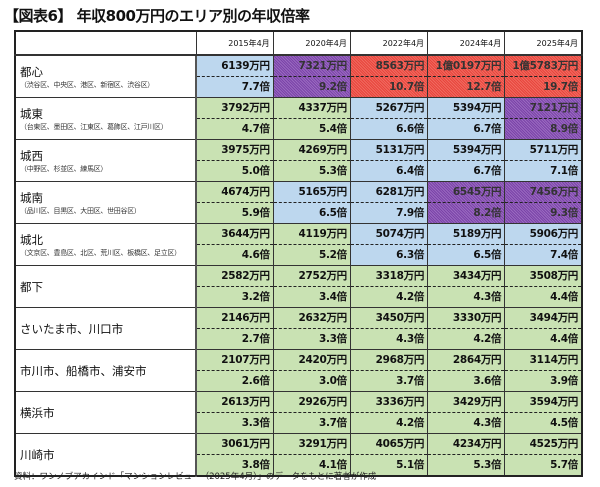 This screenshot has width=600, height=487. What do you see at coordinates (234, 65) in the screenshot?
I see `price-cell: 6139万円` at bounding box center [234, 65].